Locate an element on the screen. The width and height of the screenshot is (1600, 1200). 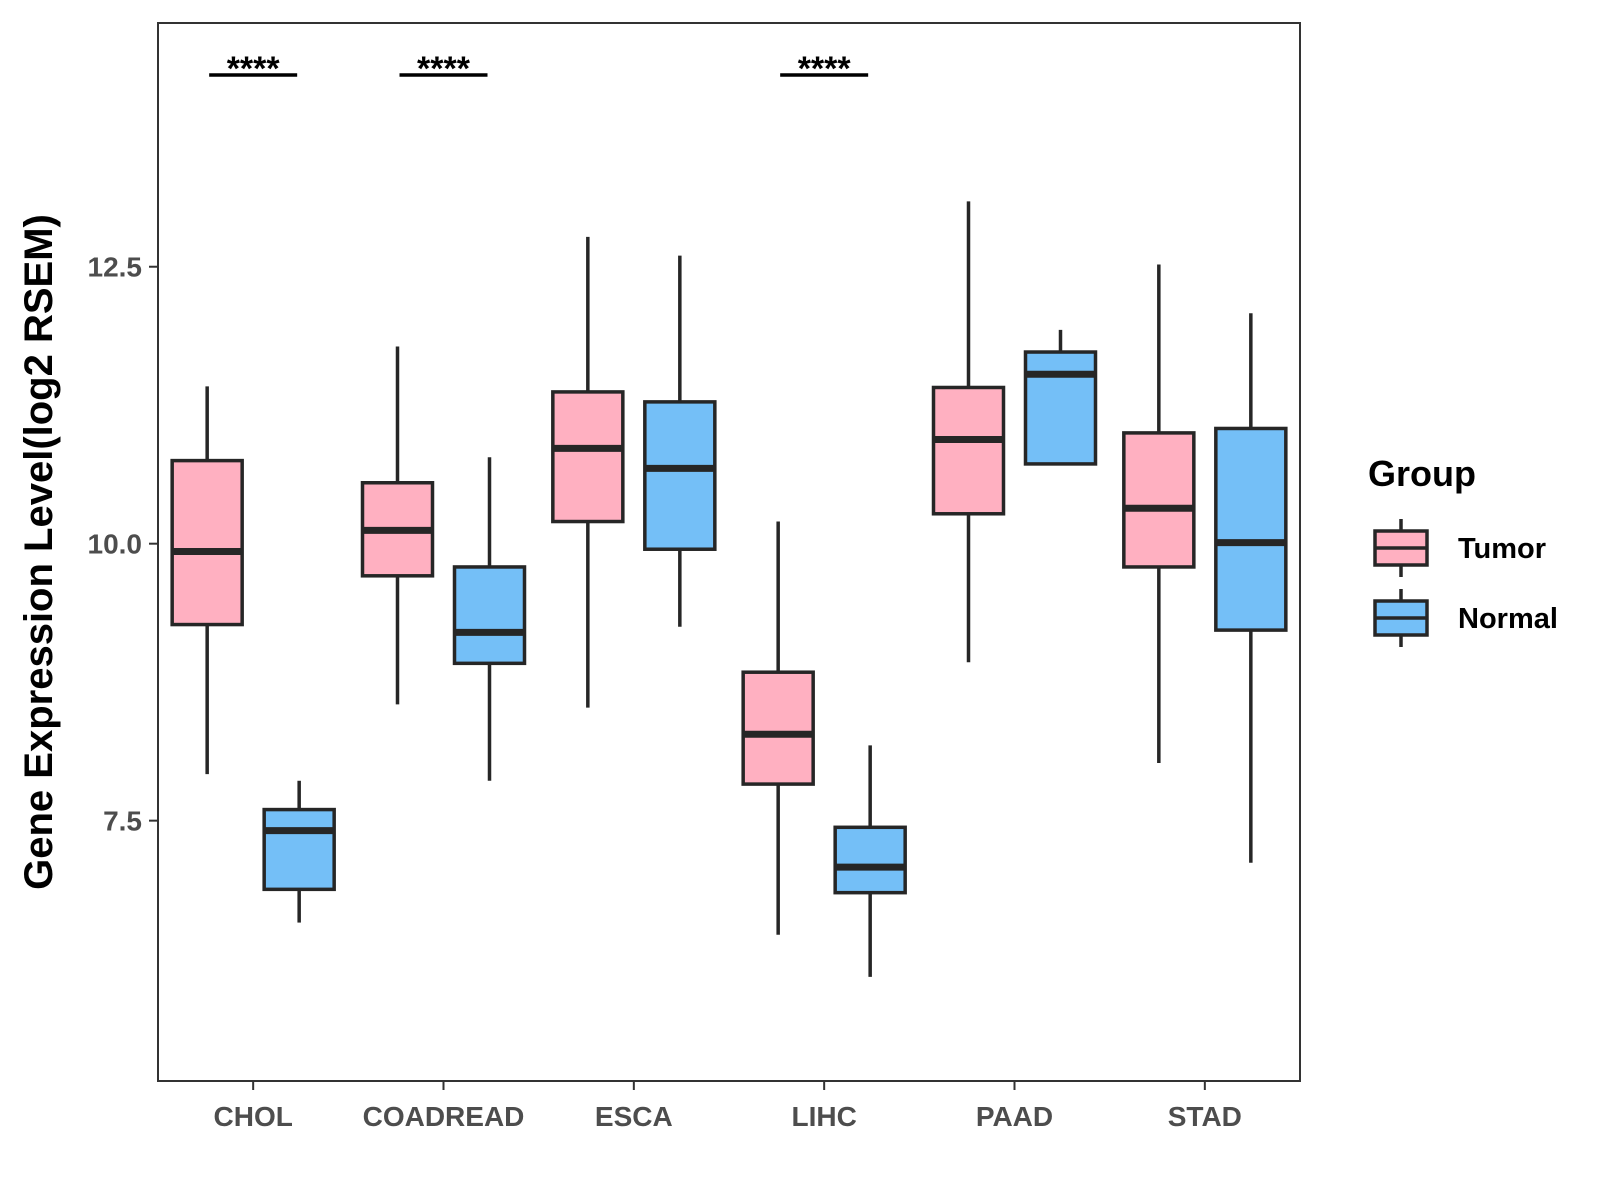
box-normal-paad is located at coordinates (1060, 397).